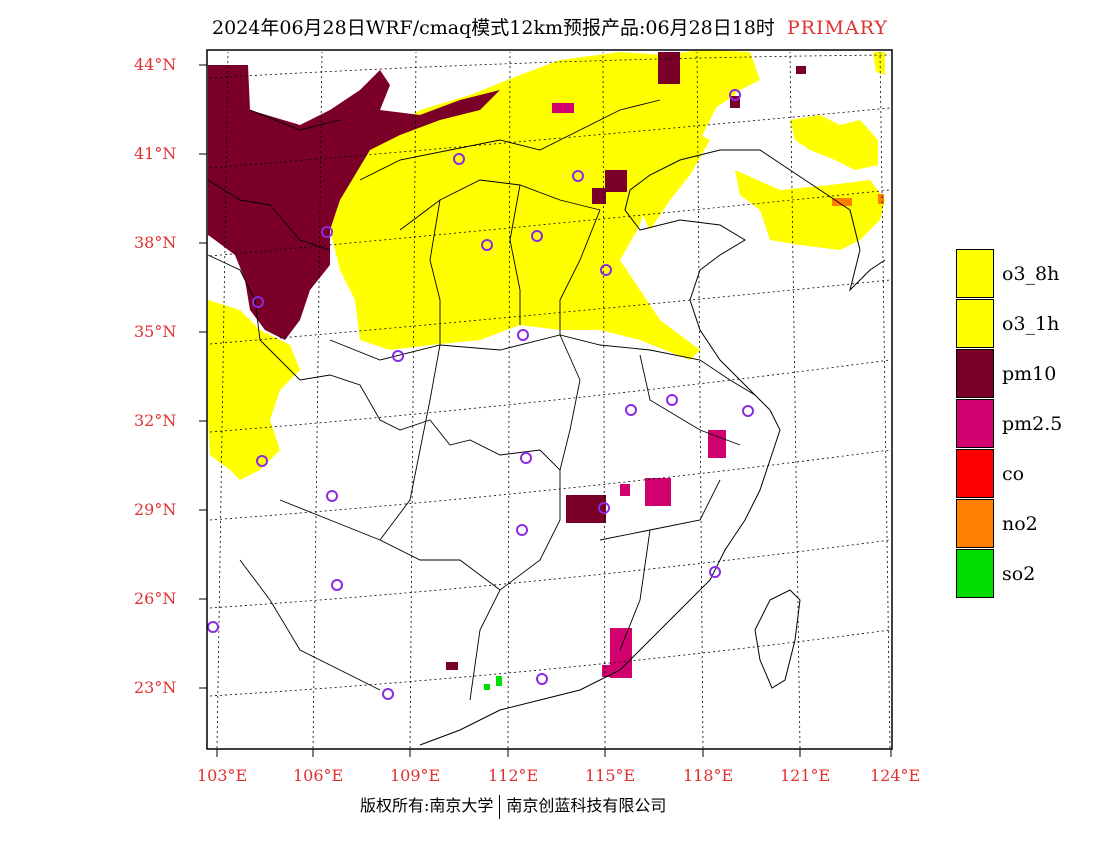  I want to click on lon-label: 115°E, so click(610, 775).